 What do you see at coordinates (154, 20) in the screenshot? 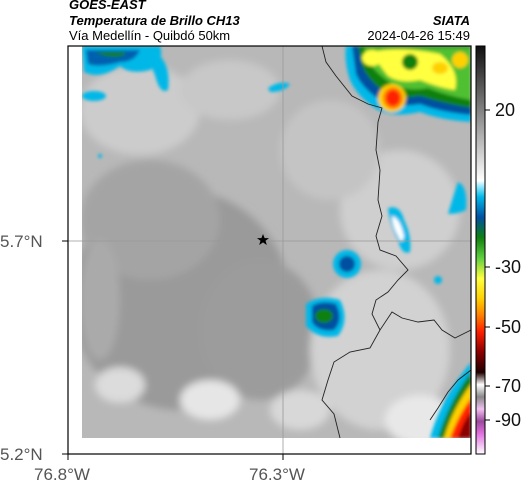
I see `product-title: Temperatura de Brillo CH13` at bounding box center [154, 20].